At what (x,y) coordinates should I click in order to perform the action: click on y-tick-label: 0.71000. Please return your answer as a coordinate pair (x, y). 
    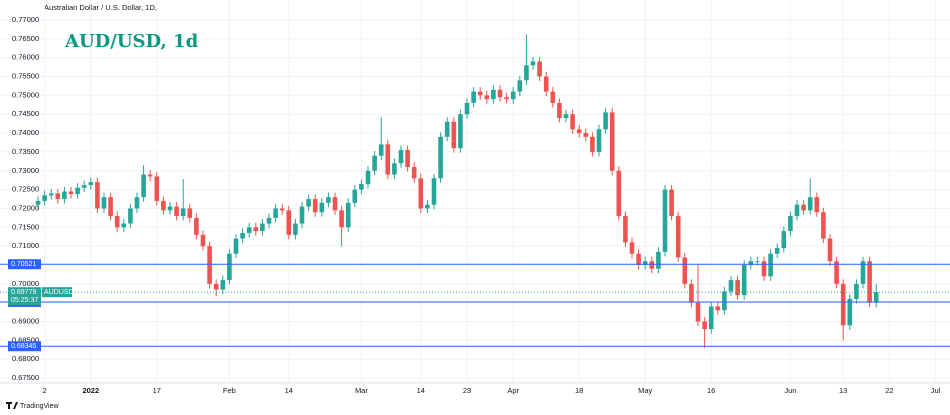
    Looking at the image, I should click on (25, 245).